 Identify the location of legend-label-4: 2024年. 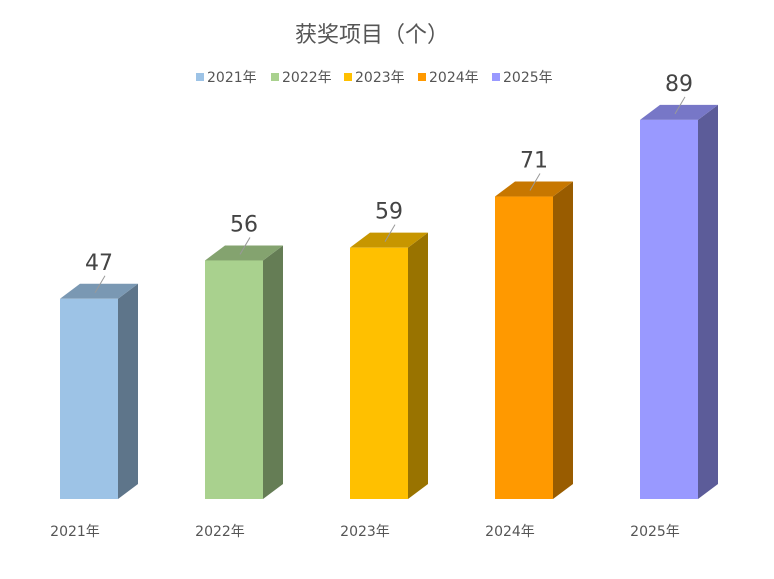
(454, 78).